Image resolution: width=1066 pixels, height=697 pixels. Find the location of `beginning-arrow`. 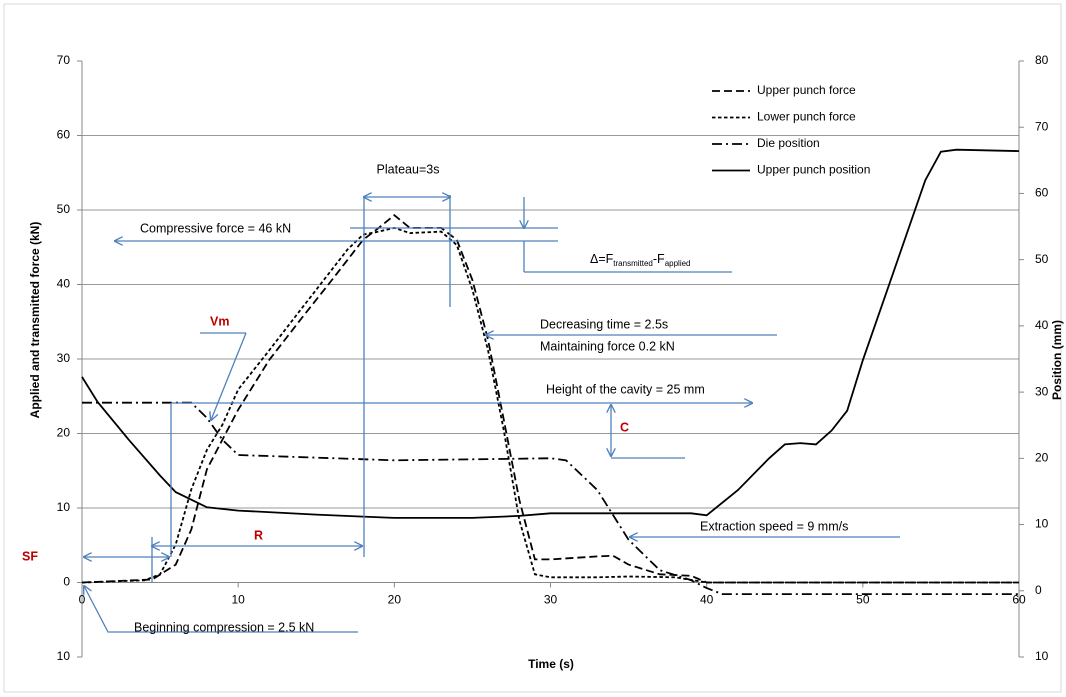

beginning-arrow is located at coordinates (221, 609).